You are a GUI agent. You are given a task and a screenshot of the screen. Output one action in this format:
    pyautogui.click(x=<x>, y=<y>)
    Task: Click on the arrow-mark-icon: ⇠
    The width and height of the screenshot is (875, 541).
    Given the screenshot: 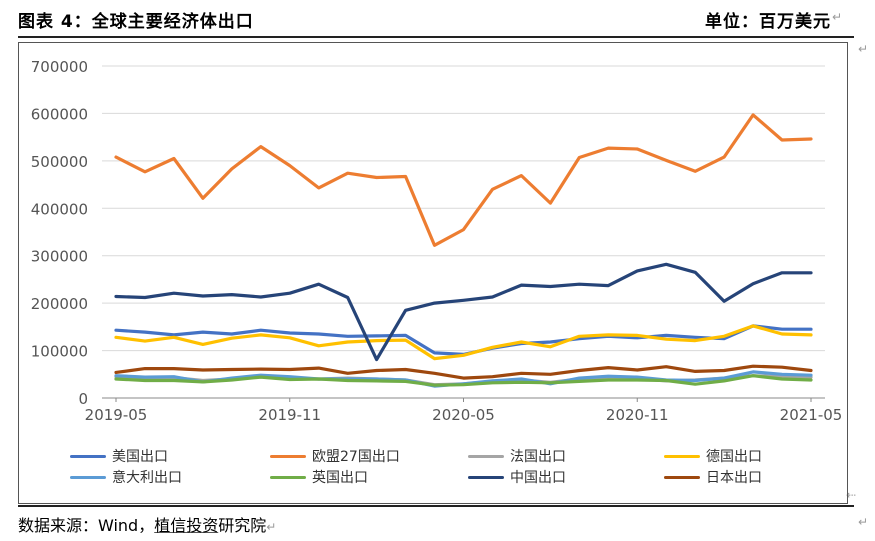 What is the action you would take?
    pyautogui.click(x=851, y=495)
    